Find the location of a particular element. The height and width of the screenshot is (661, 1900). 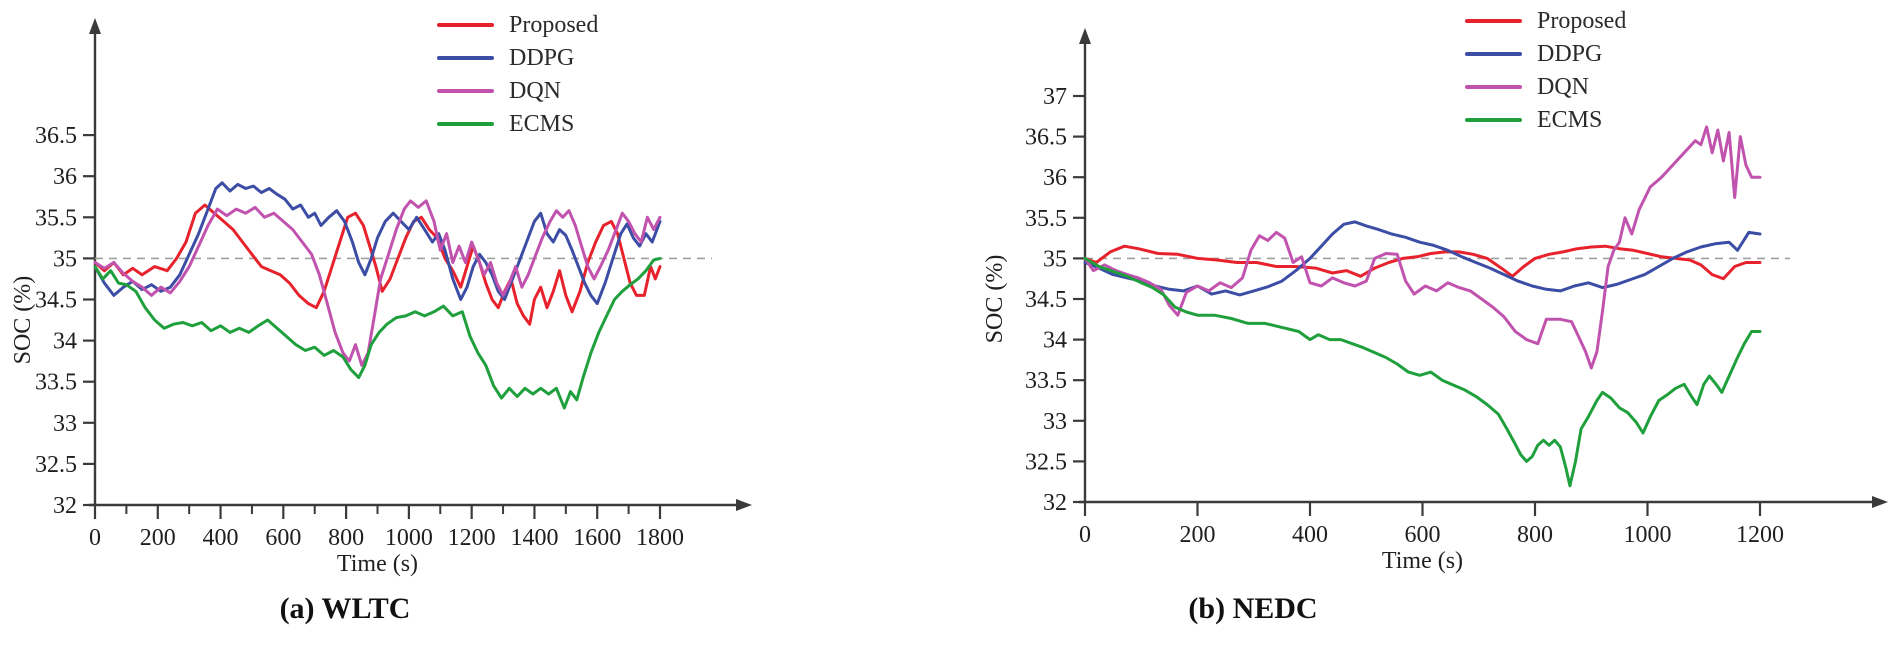

y-ticks: 32 32.5 33 33.5 34 34.5 35 35.5 36 36.5 is located at coordinates (65, 321).